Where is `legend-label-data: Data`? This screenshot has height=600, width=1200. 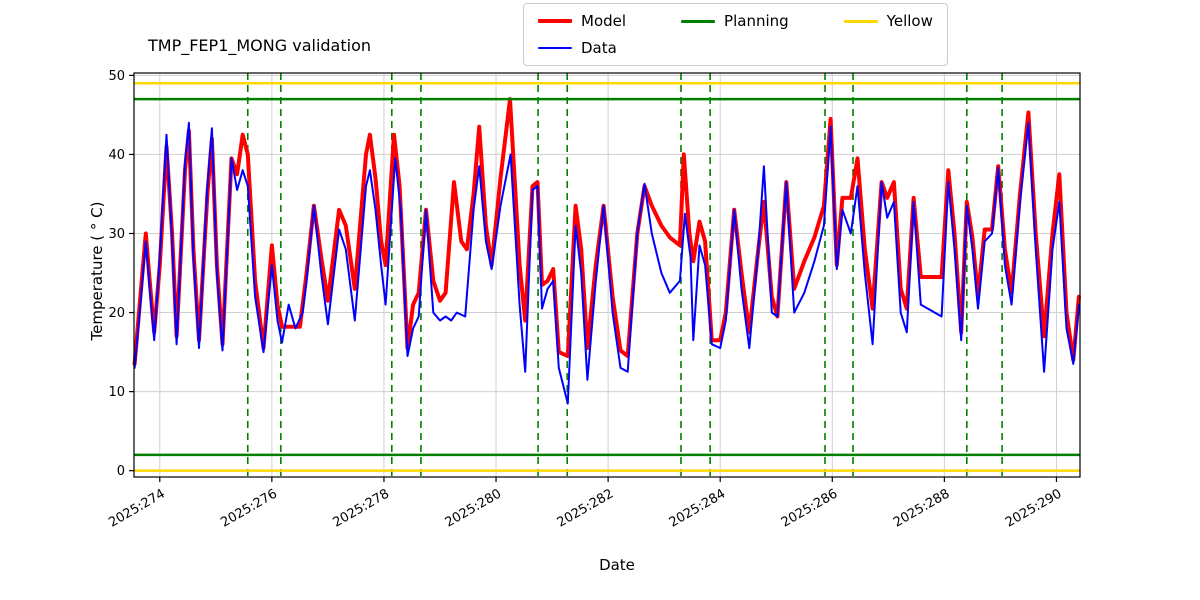
legend-label-data: Data is located at coordinates (599, 48).